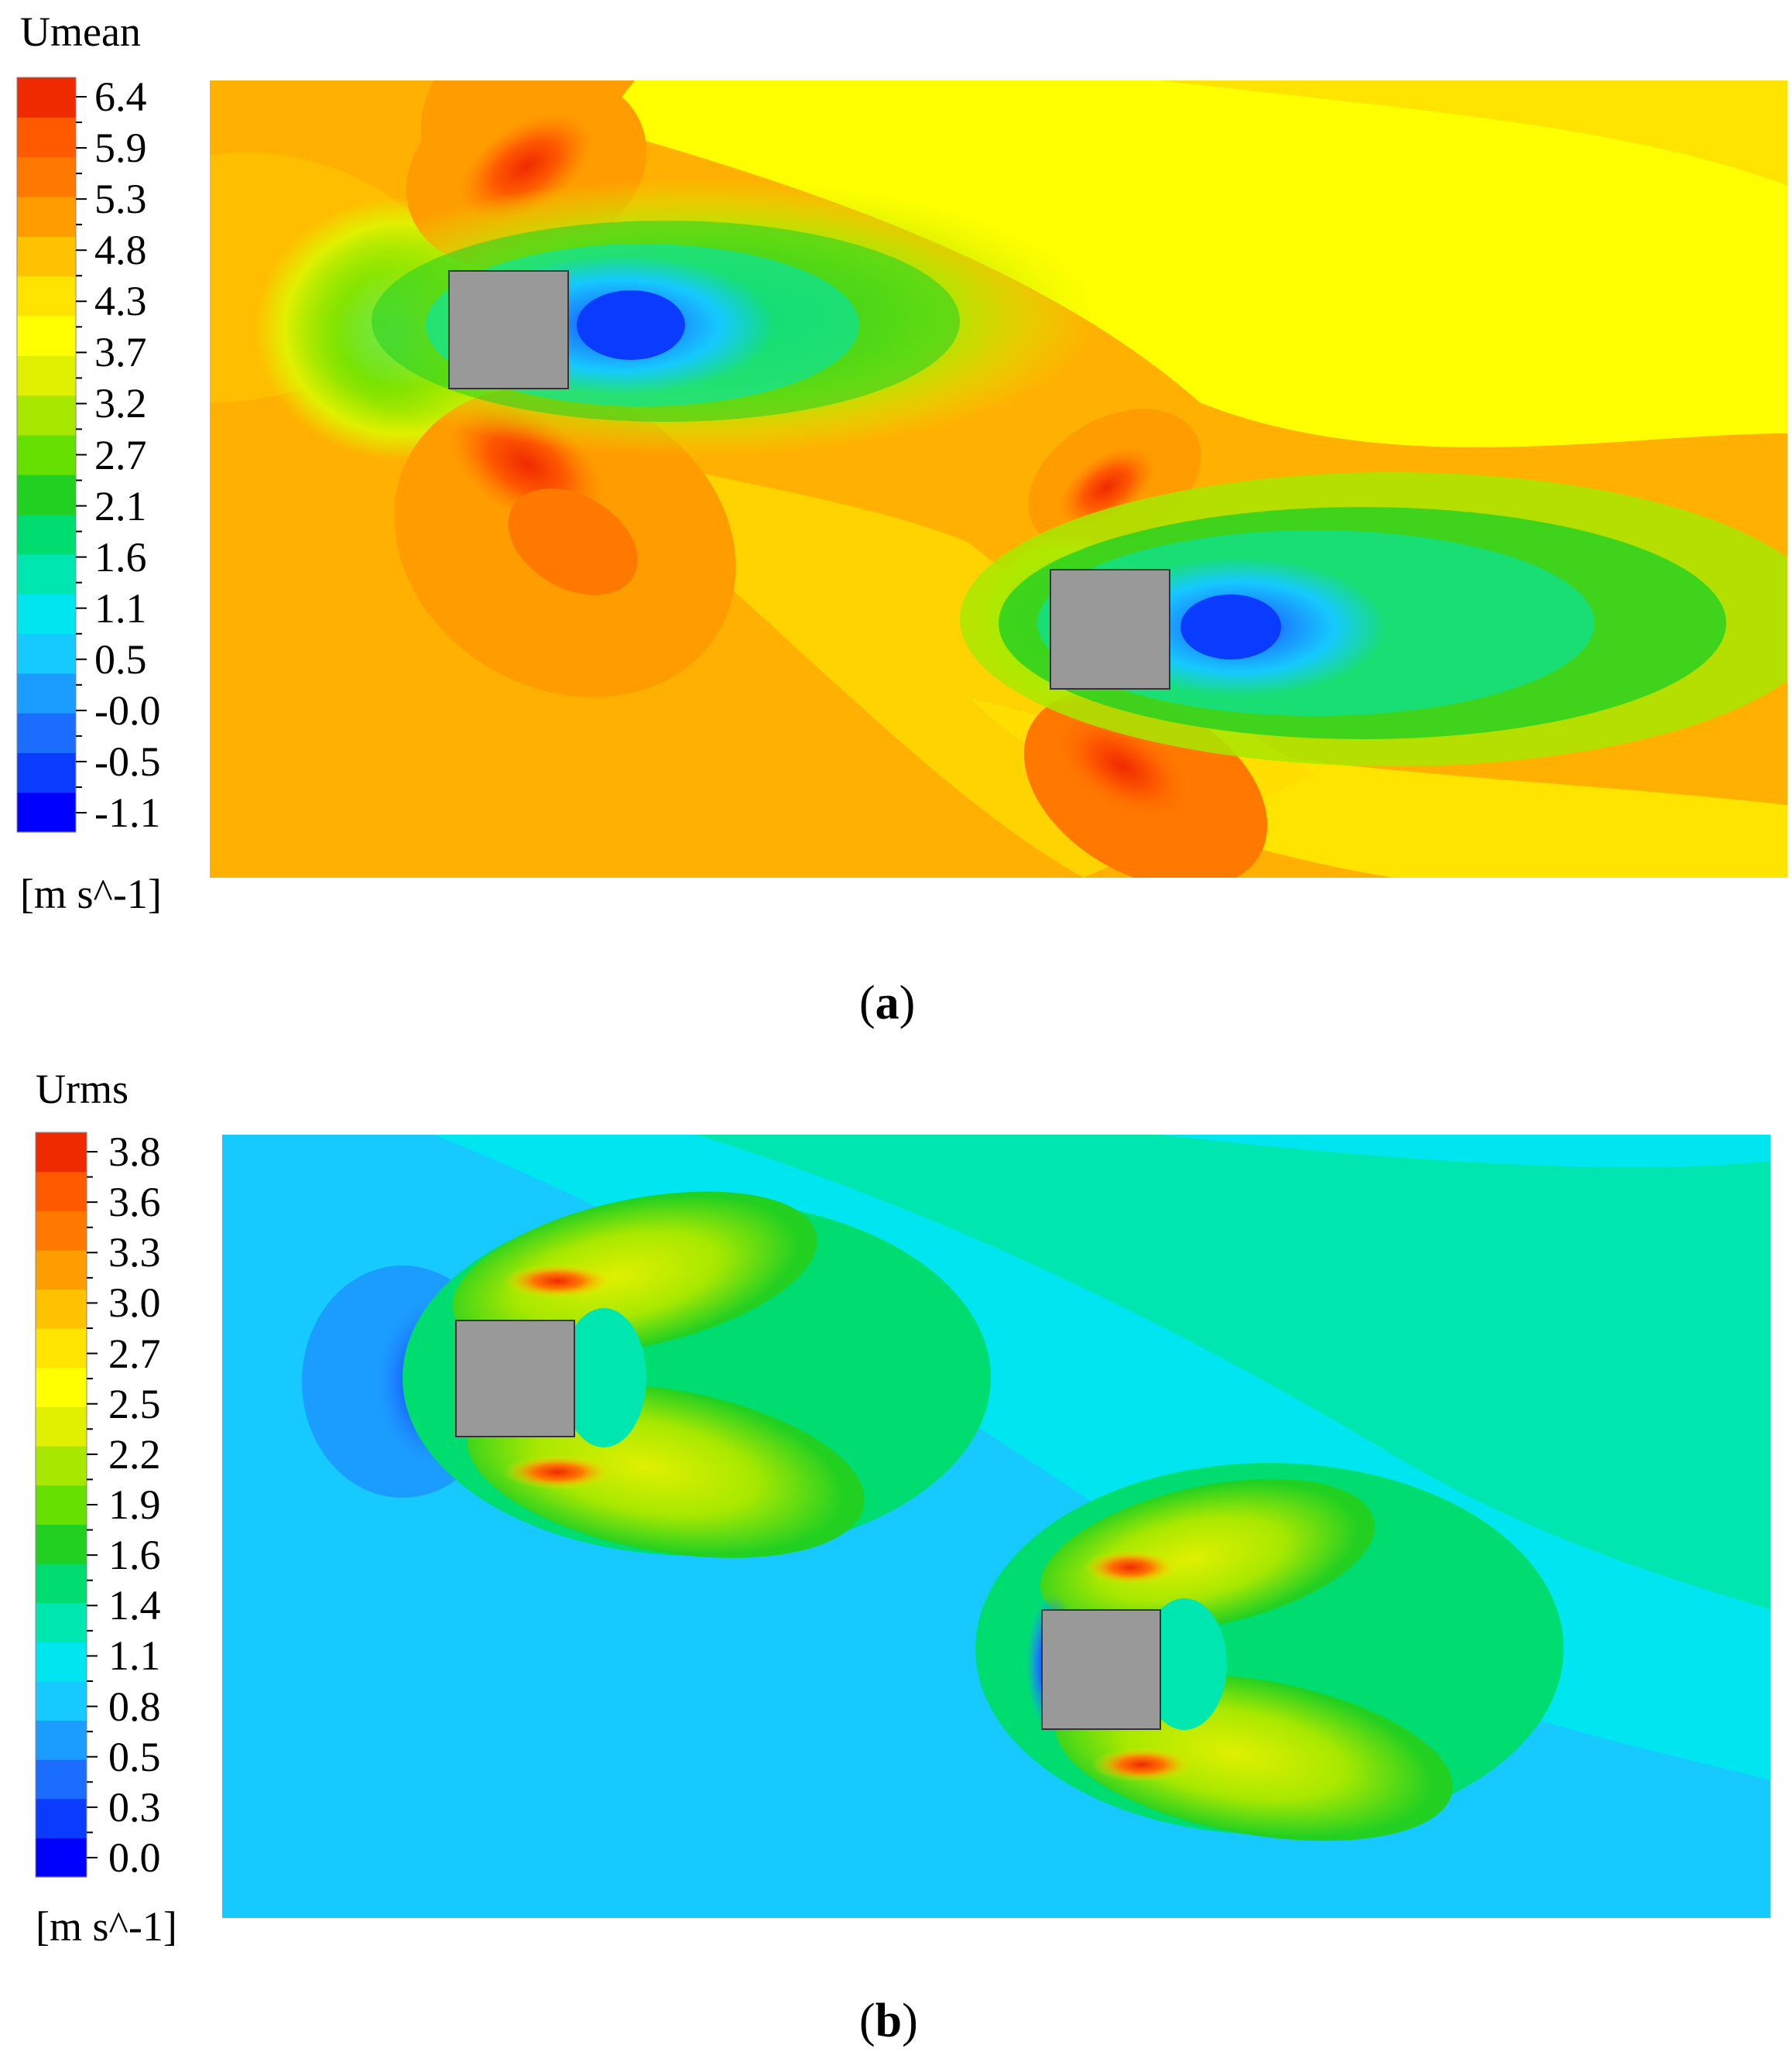  What do you see at coordinates (134, 1202) in the screenshot?
I see `colorbar-tick-label: 3.6` at bounding box center [134, 1202].